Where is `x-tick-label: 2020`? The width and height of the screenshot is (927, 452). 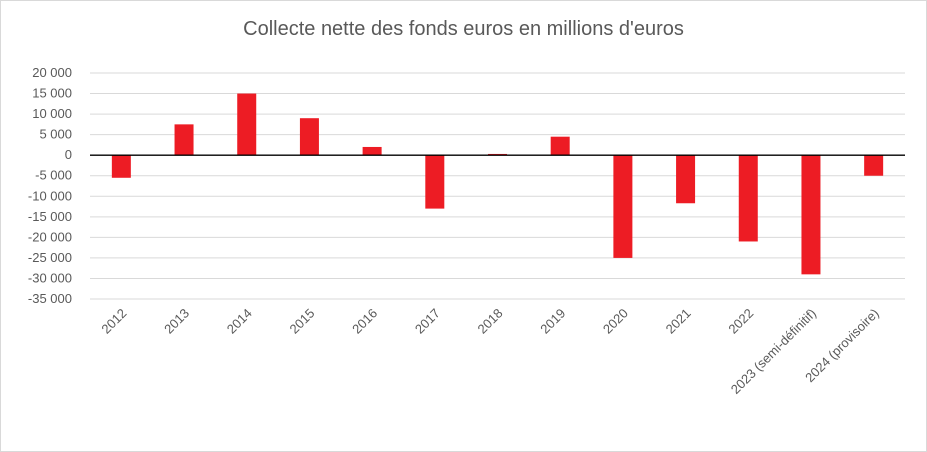 x-tick-label: 2020 is located at coordinates (615, 321).